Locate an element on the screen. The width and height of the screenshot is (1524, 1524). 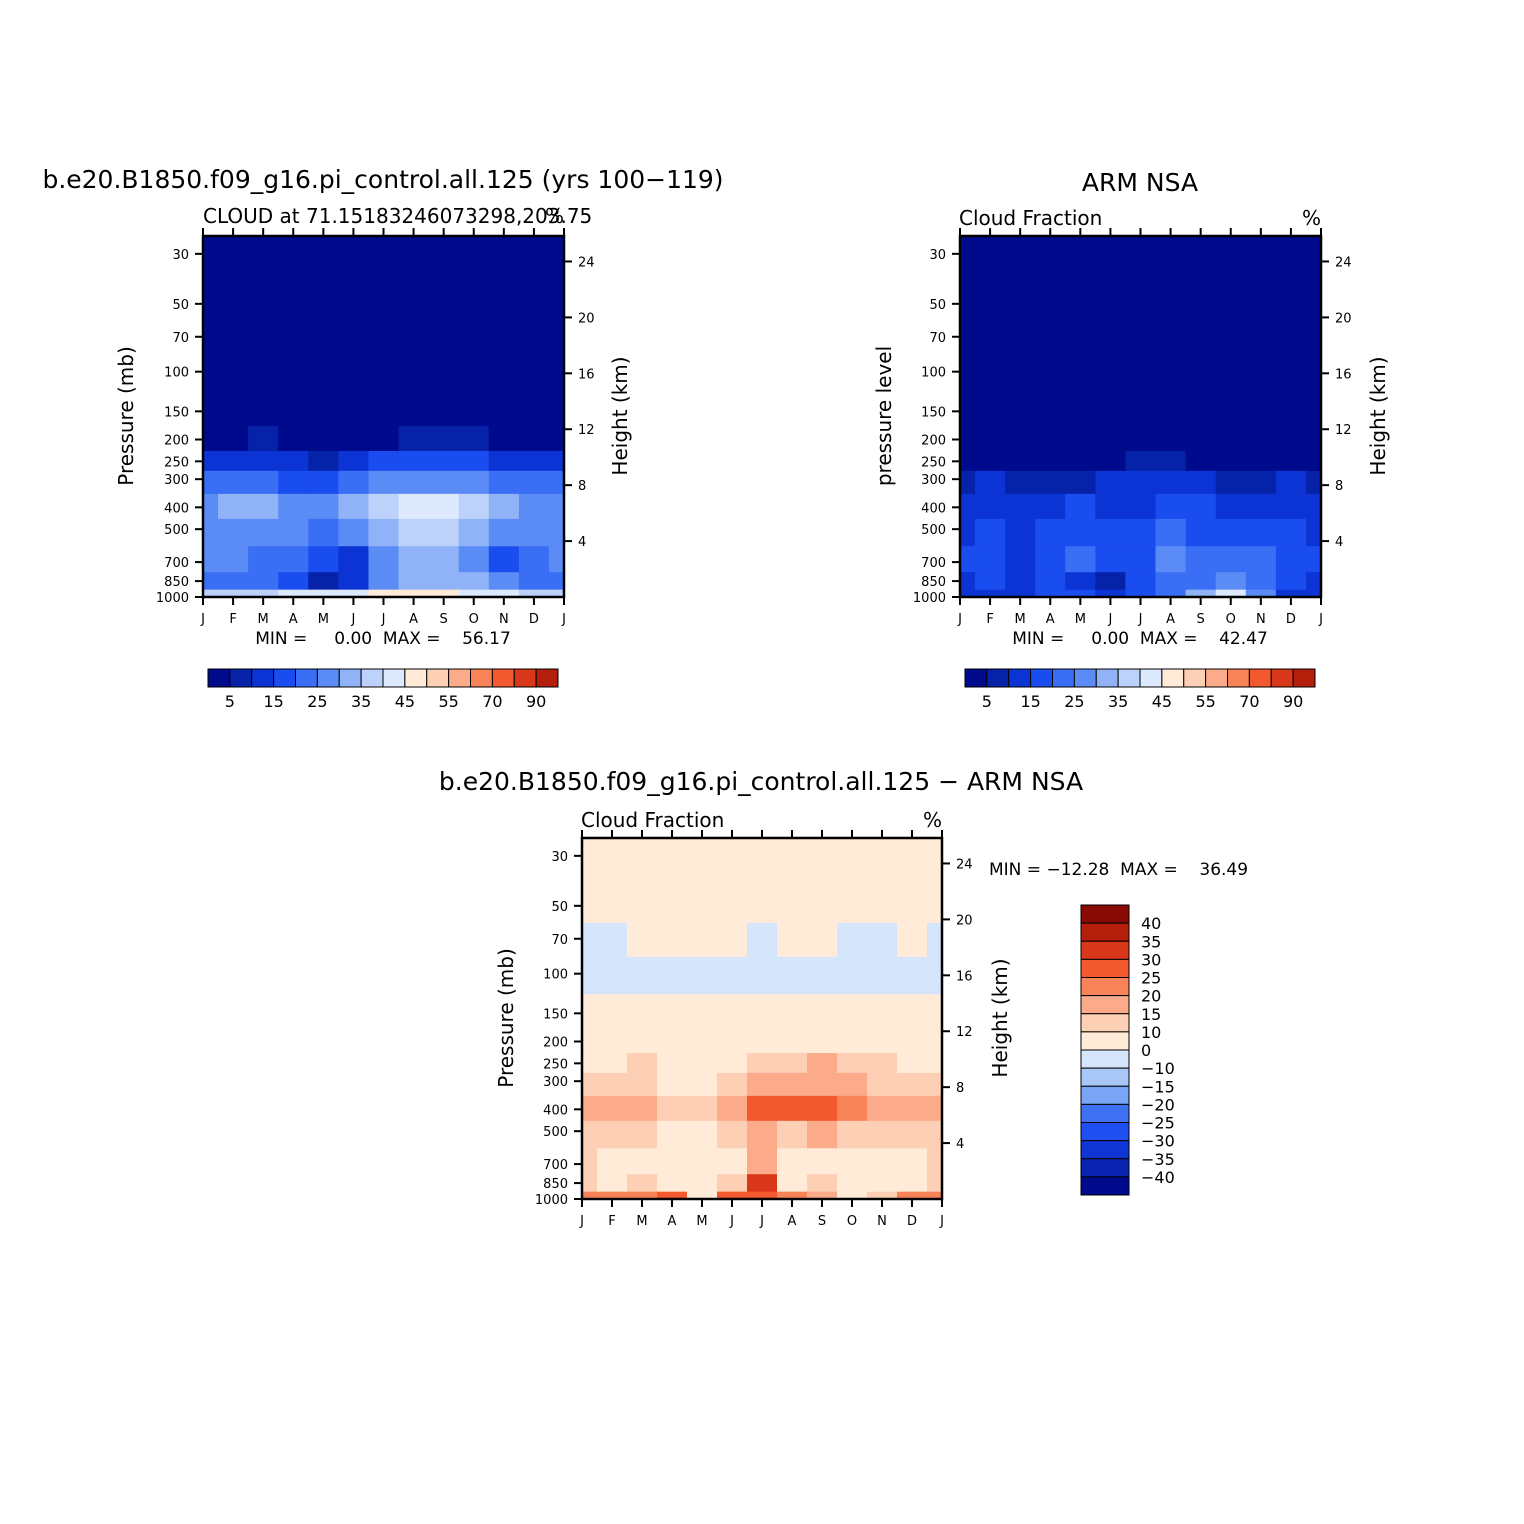
colorbar-label: 0 is located at coordinates (1146, 1050).